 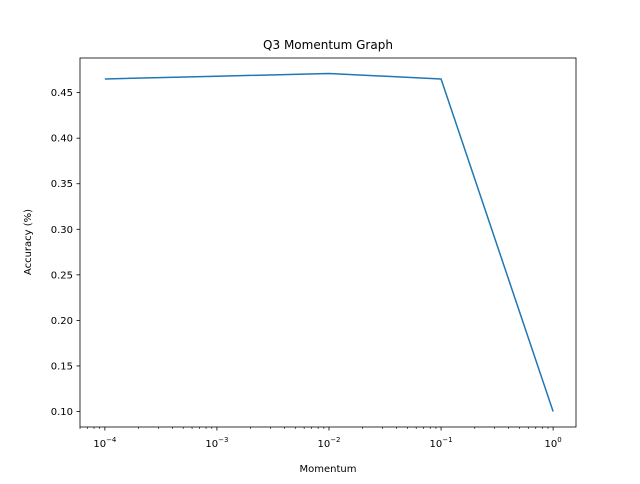 I want to click on y-axis-ticks: 0.10 0.15 0.20 0.25 0.30 0.35 0.40 0.45, so click(x=65, y=253).